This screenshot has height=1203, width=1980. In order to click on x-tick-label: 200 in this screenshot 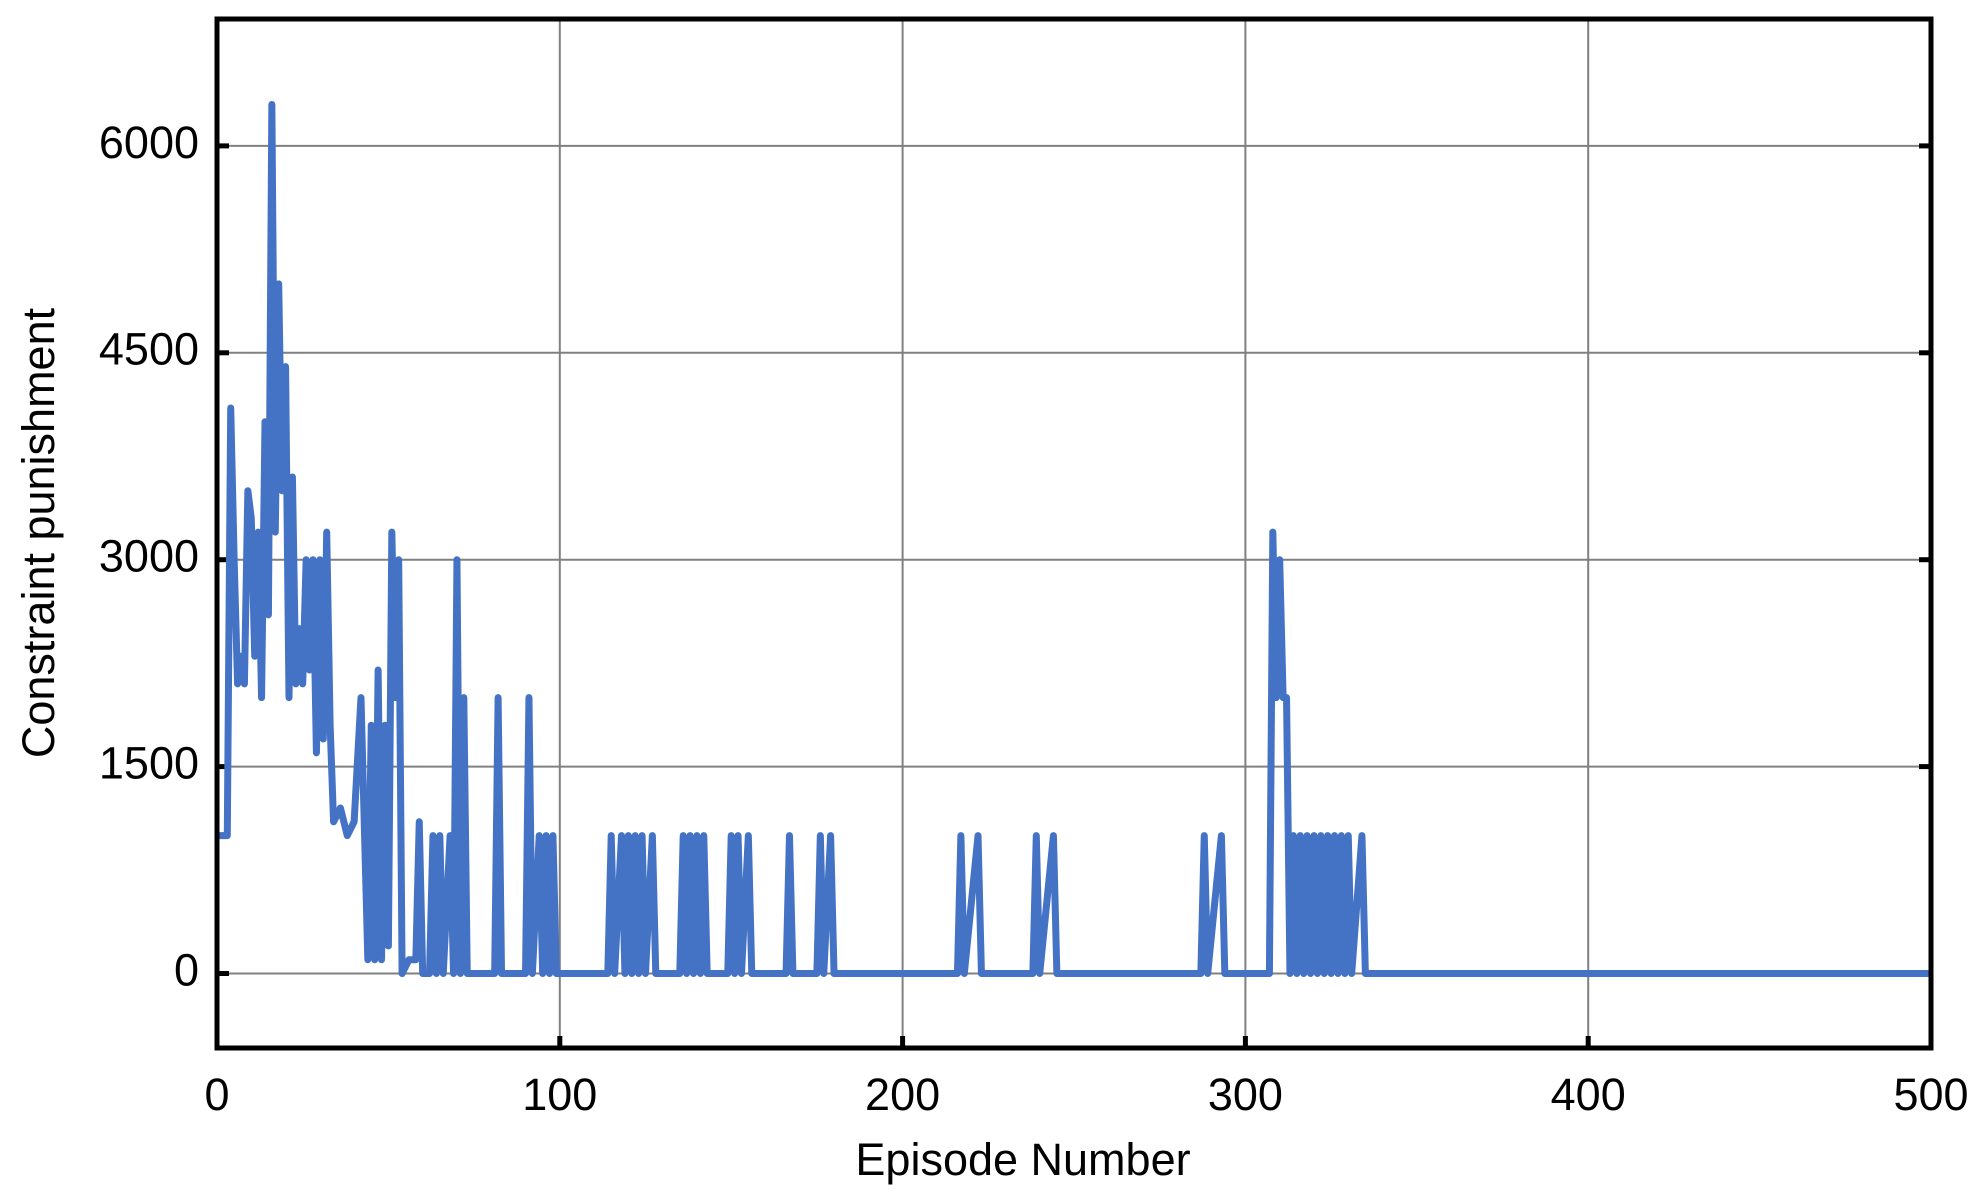, I will do `click(902, 1094)`.